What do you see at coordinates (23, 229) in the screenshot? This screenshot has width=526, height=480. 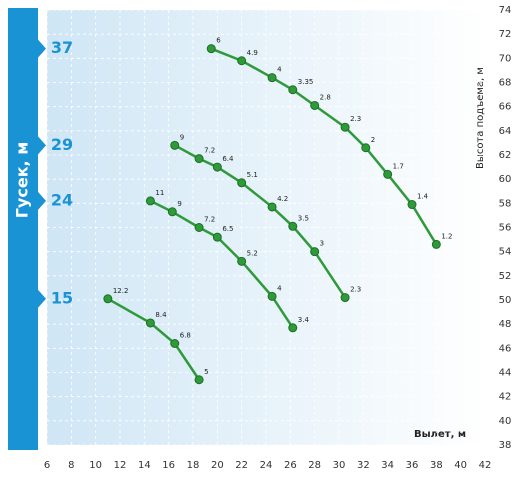 I see `boom-bar` at bounding box center [23, 229].